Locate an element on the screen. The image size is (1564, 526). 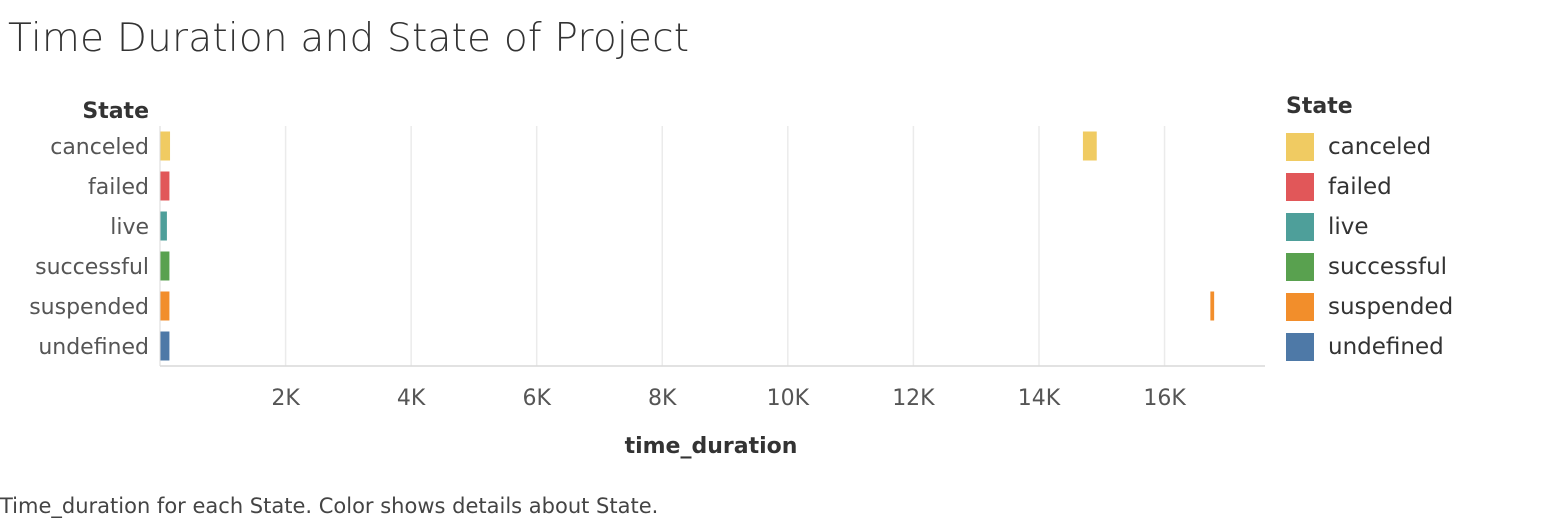
bar-failed is located at coordinates (165, 186).